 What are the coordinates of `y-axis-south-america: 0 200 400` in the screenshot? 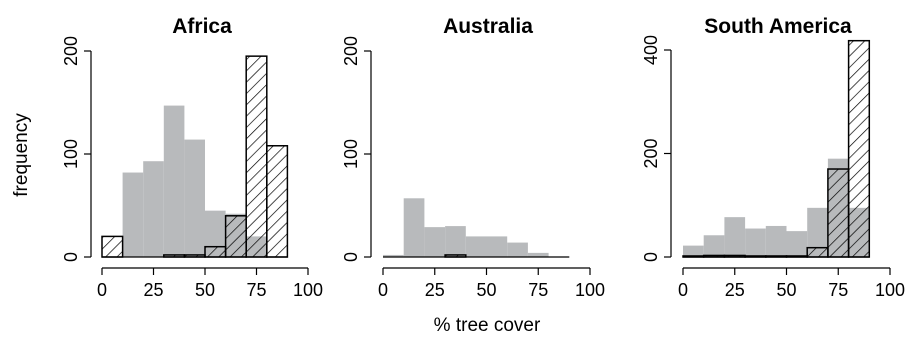 It's located at (656, 148).